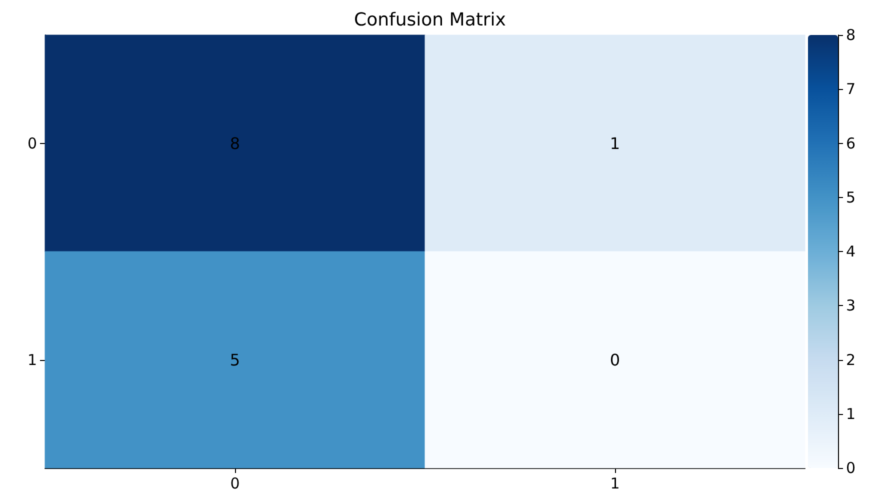 The width and height of the screenshot is (886, 498). I want to click on color-bar-label: 7, so click(851, 89).